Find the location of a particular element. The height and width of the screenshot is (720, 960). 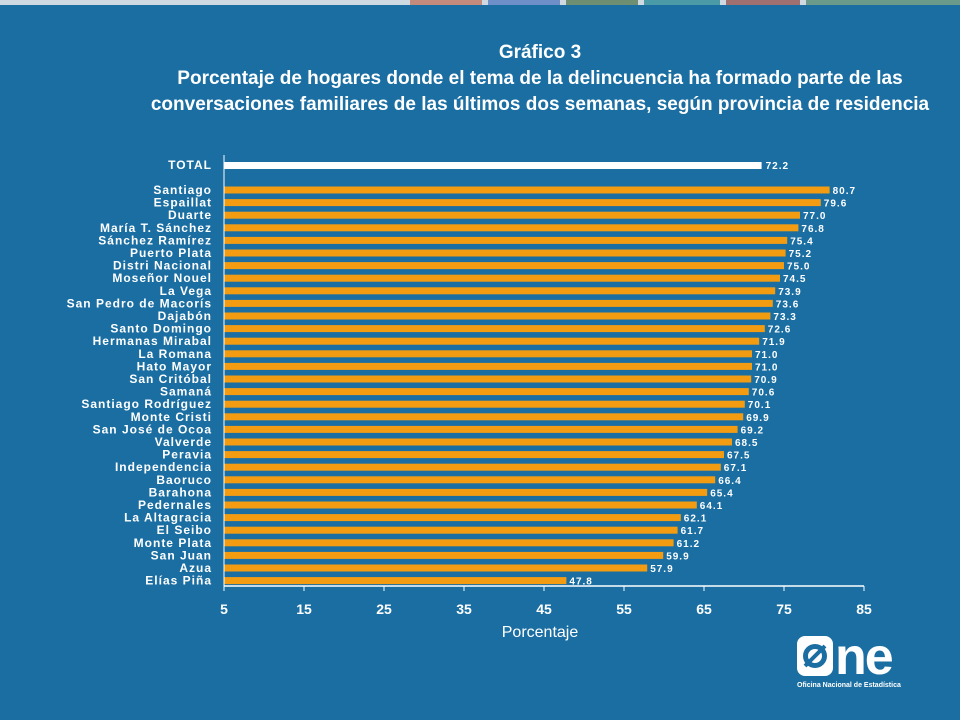

category-label: Barahona is located at coordinates (180, 492).